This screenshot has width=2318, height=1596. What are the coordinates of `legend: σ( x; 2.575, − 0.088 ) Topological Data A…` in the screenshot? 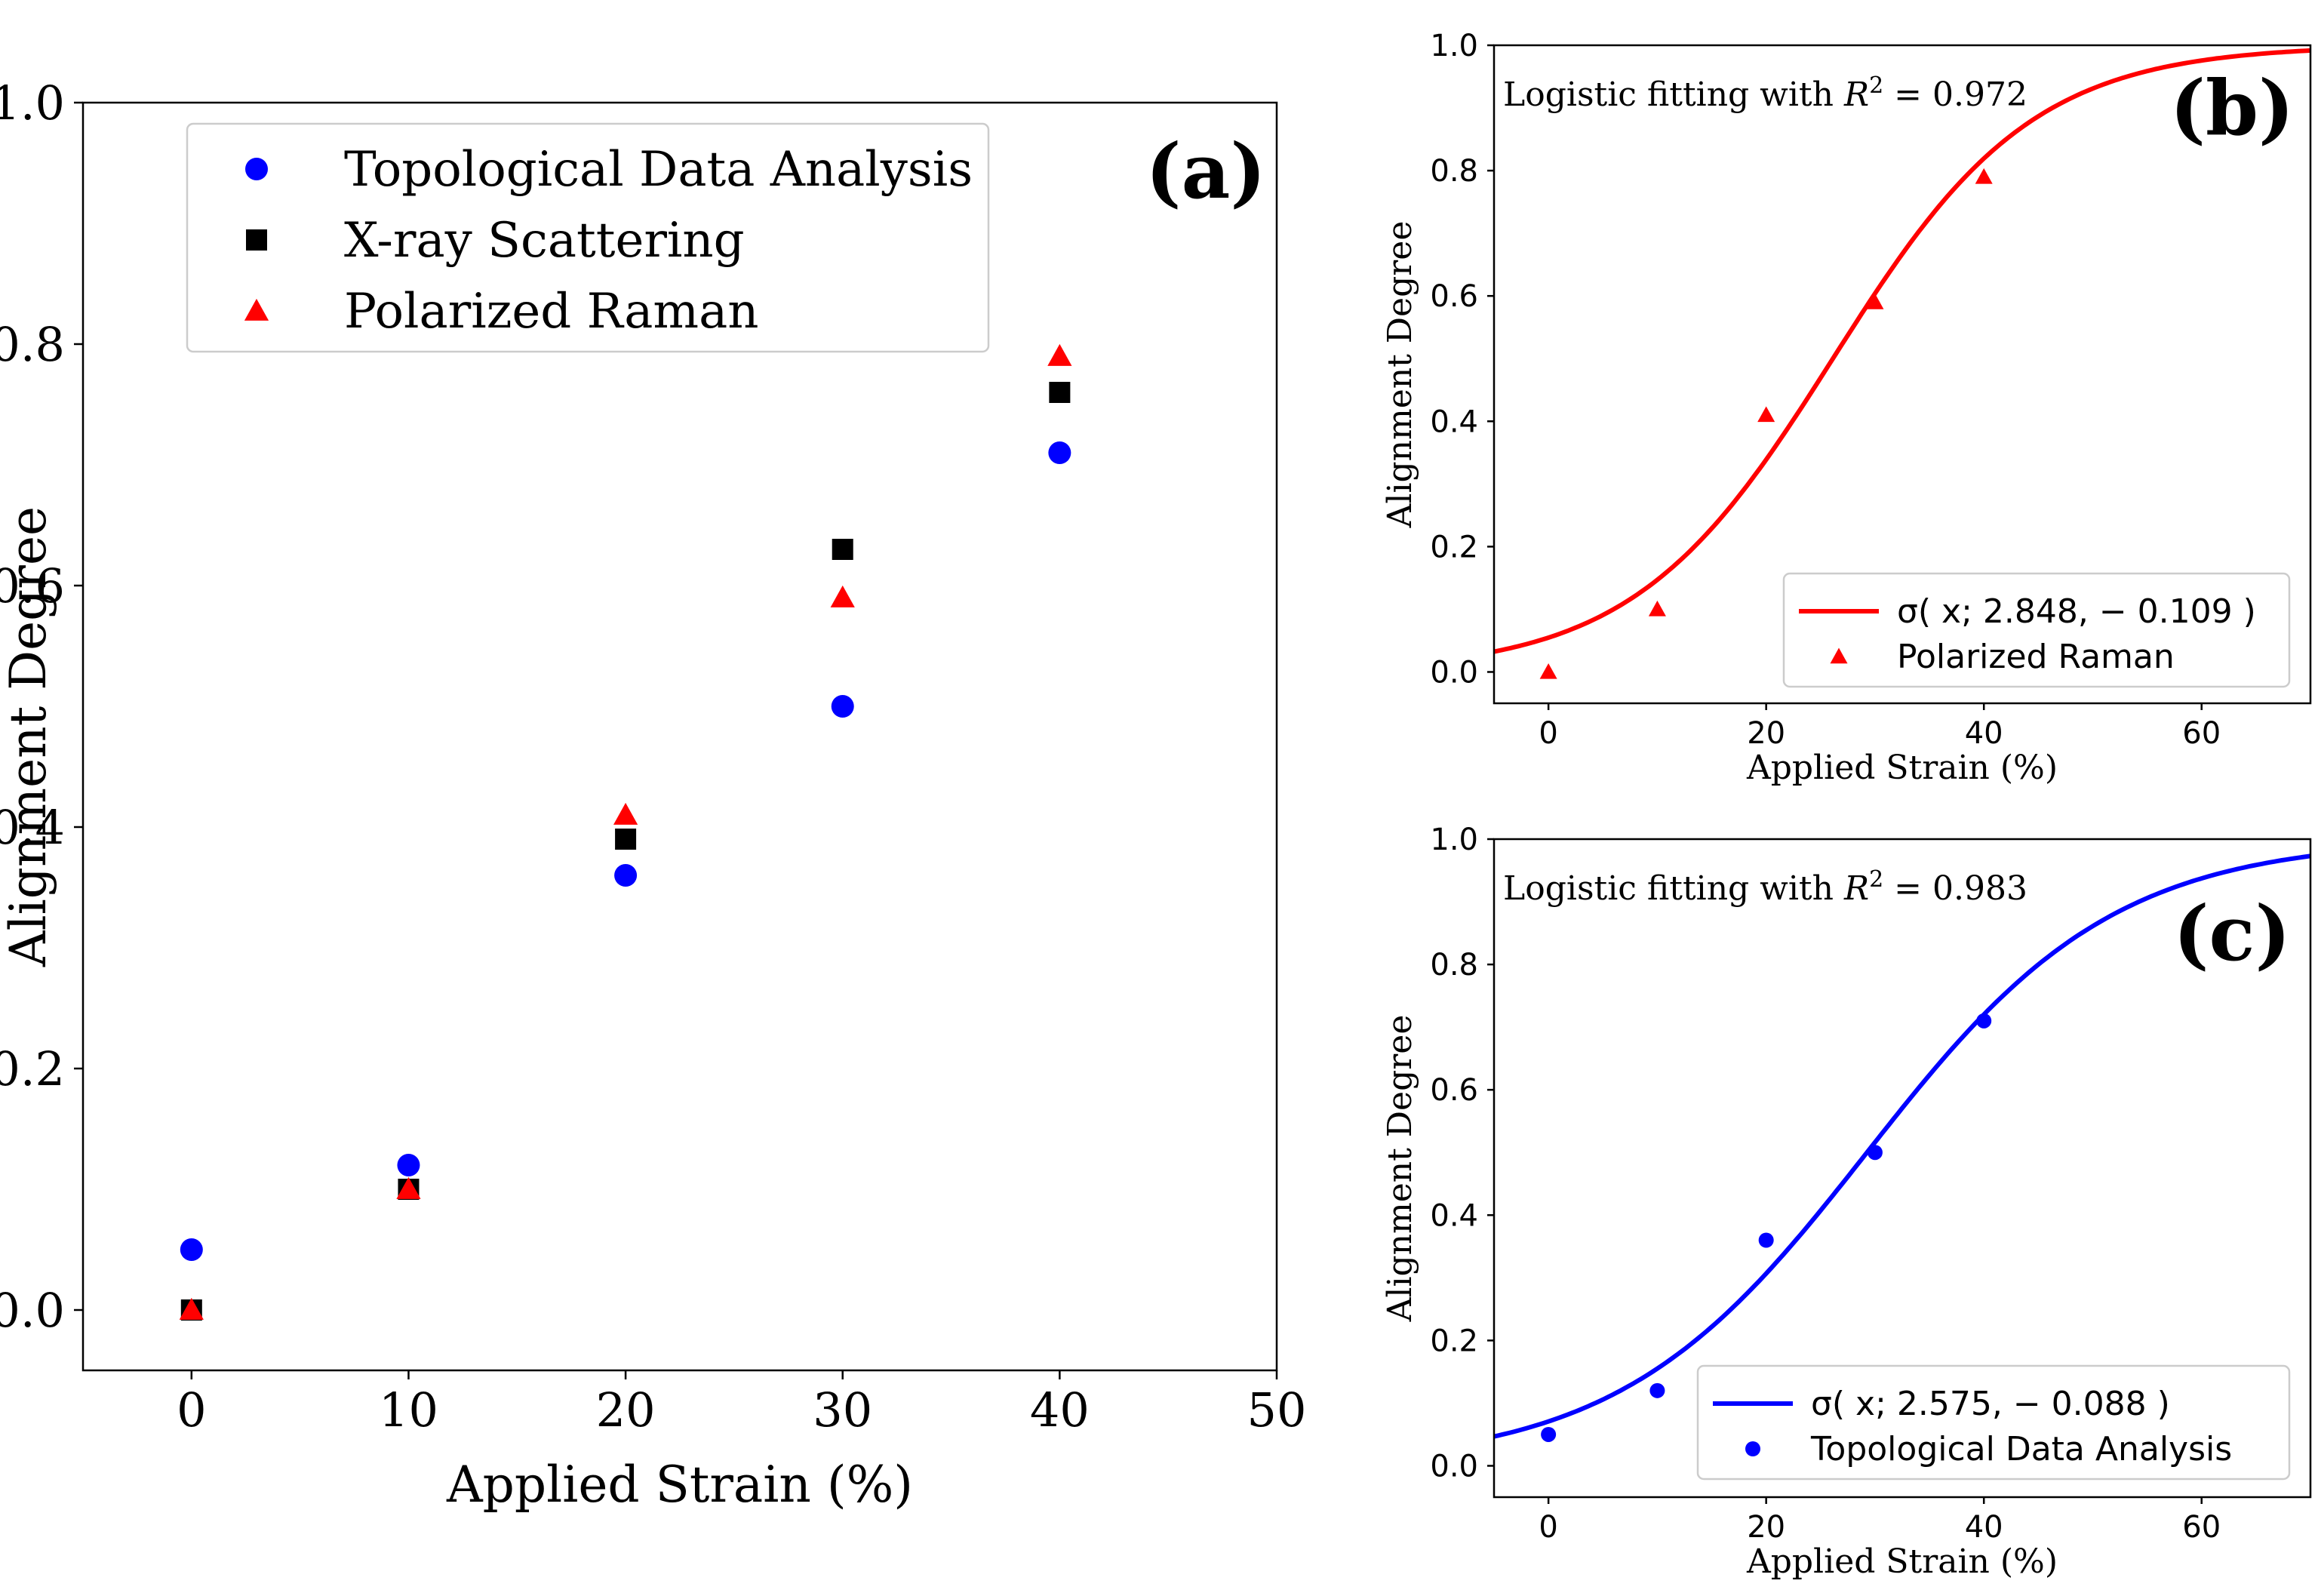 It's located at (1993, 1422).